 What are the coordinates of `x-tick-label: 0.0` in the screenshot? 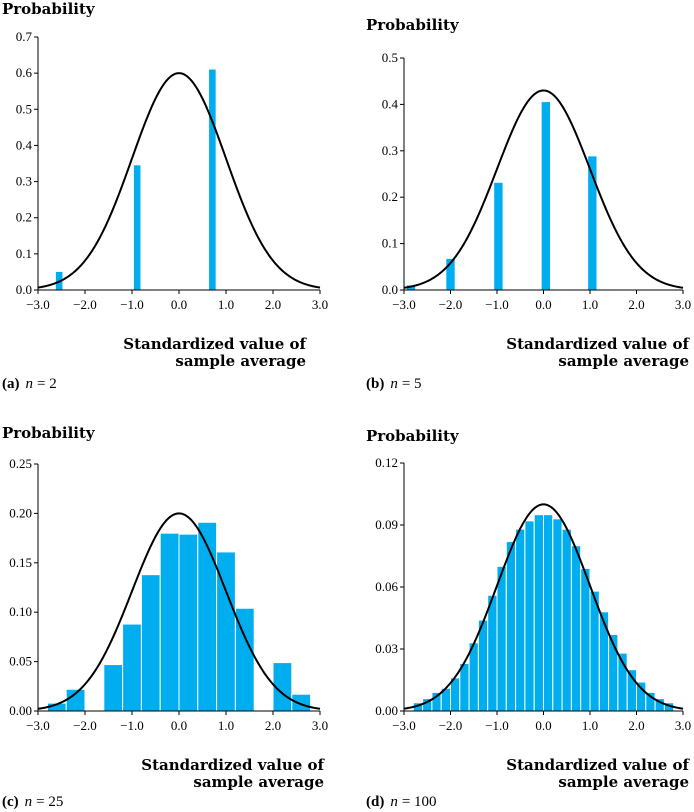 It's located at (179, 304).